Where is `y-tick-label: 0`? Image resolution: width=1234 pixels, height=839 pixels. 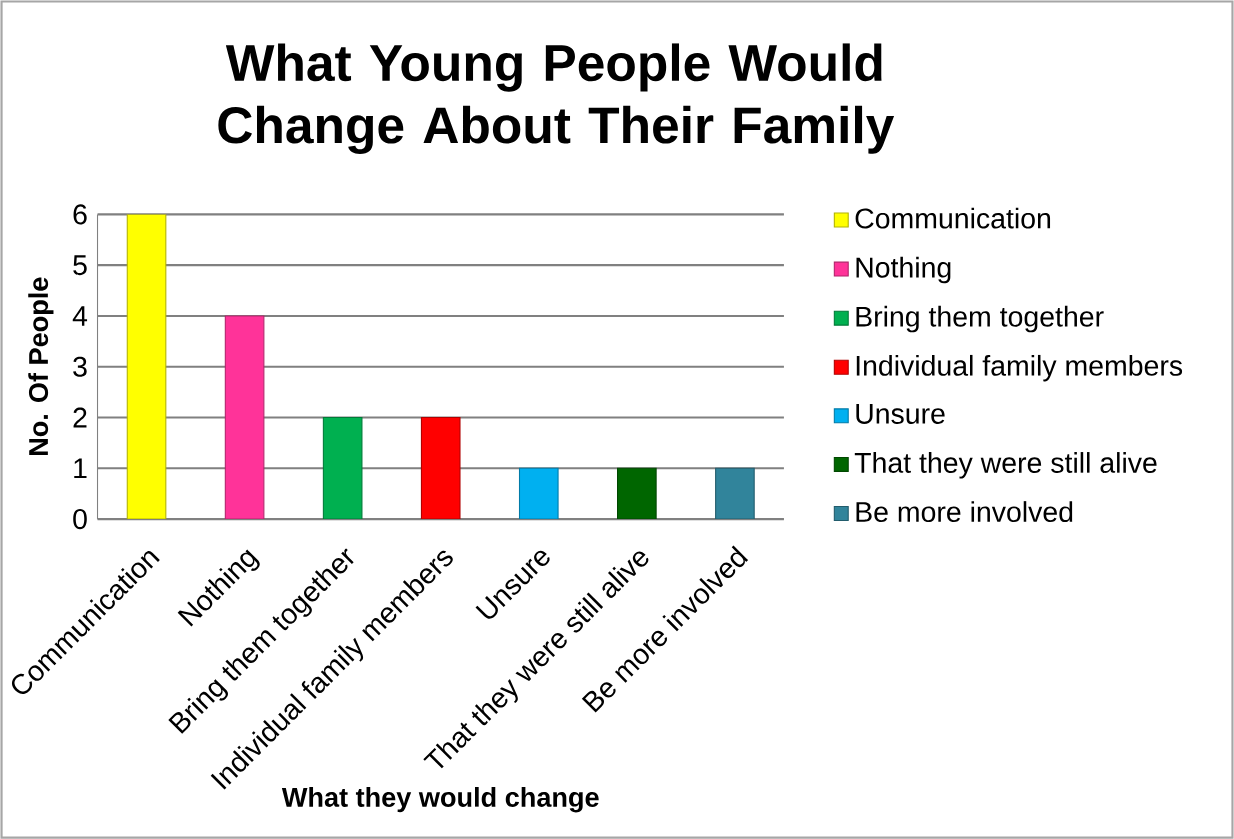 y-tick-label: 0 is located at coordinates (80, 519).